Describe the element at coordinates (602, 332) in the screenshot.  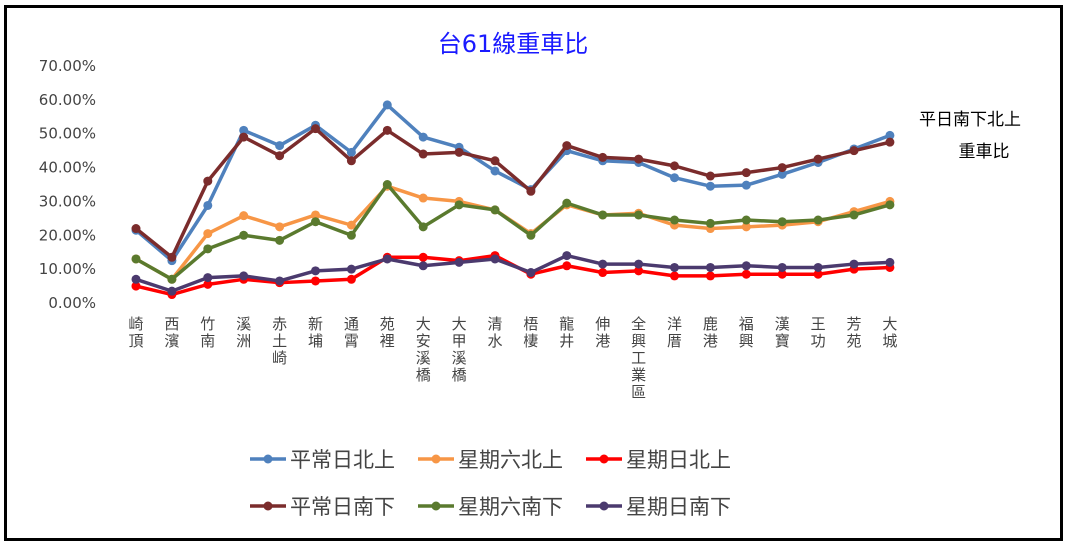
I see `x-tick-label: 伸港` at that location.